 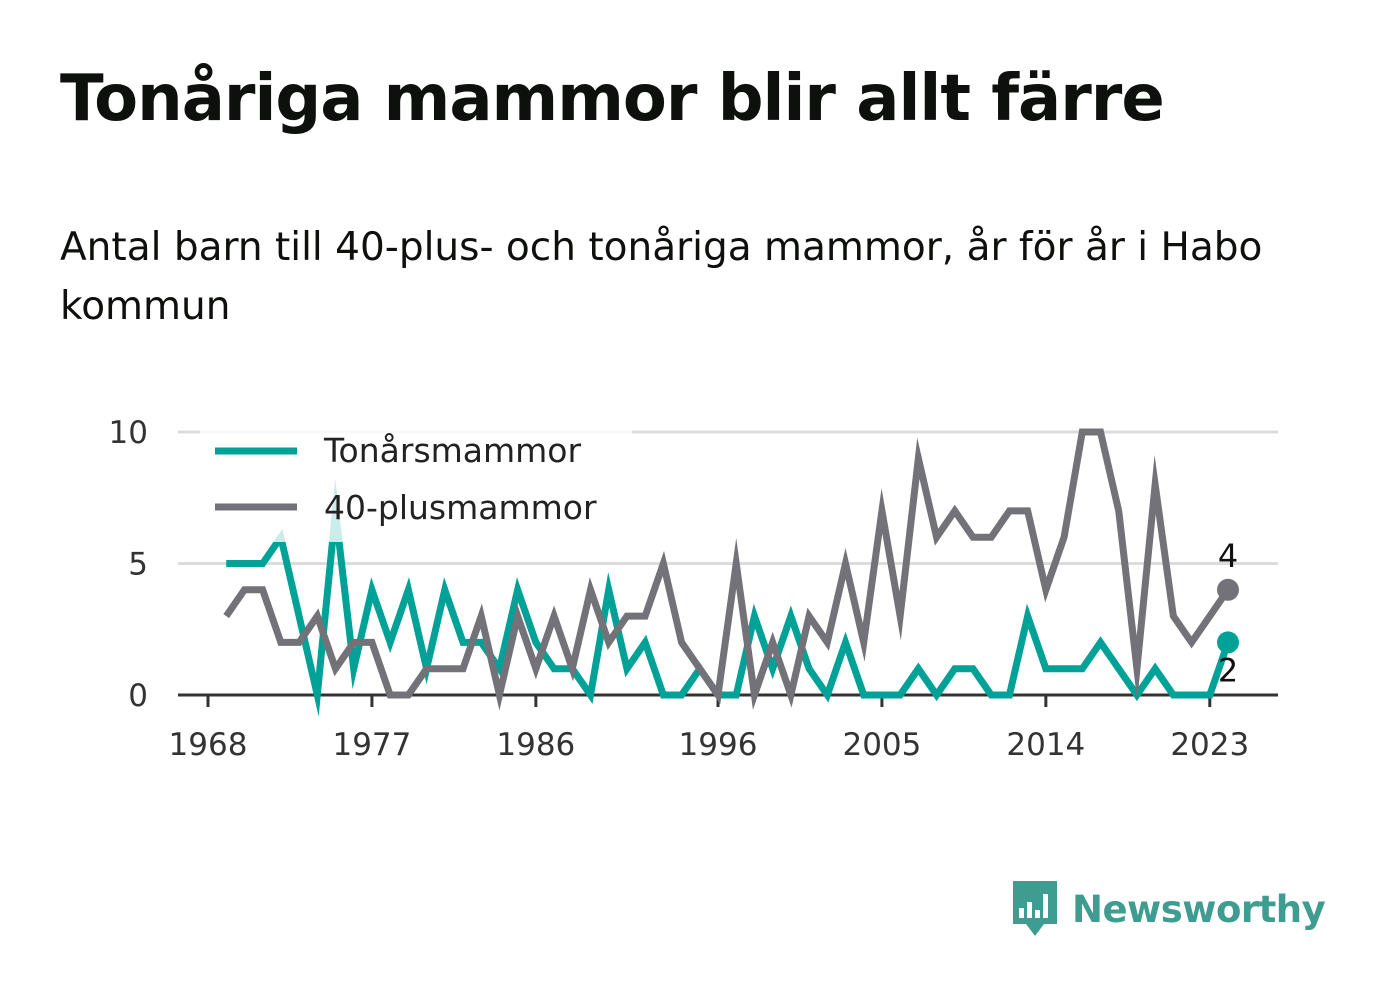 What do you see at coordinates (1045, 745) in the screenshot?
I see `x-tick-label-2014: 2014` at bounding box center [1045, 745].